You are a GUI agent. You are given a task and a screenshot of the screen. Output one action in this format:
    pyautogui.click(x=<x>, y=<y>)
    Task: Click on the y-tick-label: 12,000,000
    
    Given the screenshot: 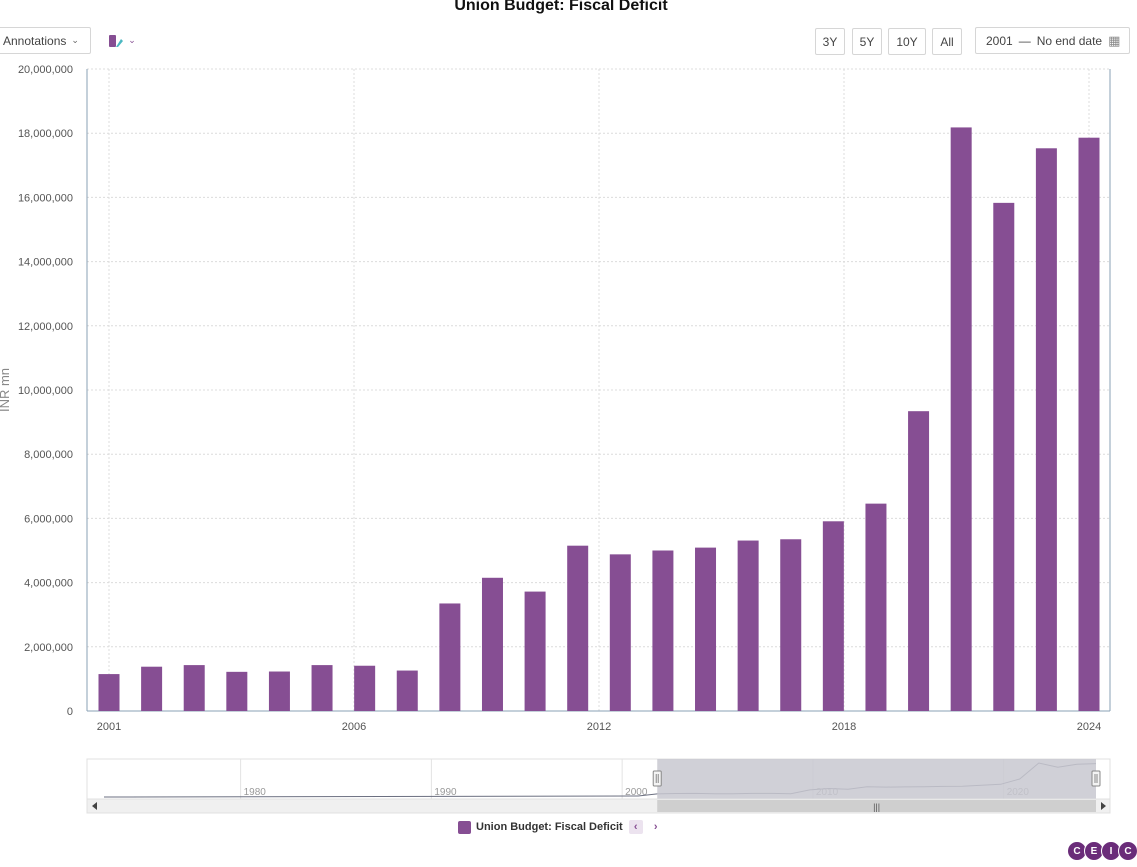 What is the action you would take?
    pyautogui.click(x=45, y=327)
    